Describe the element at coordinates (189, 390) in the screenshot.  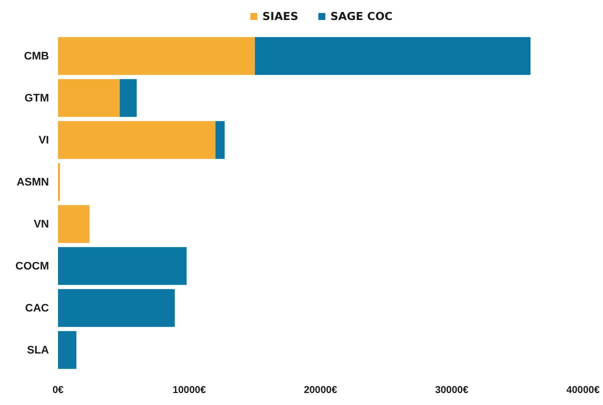
I see `x-tick-label: 10000€` at that location.